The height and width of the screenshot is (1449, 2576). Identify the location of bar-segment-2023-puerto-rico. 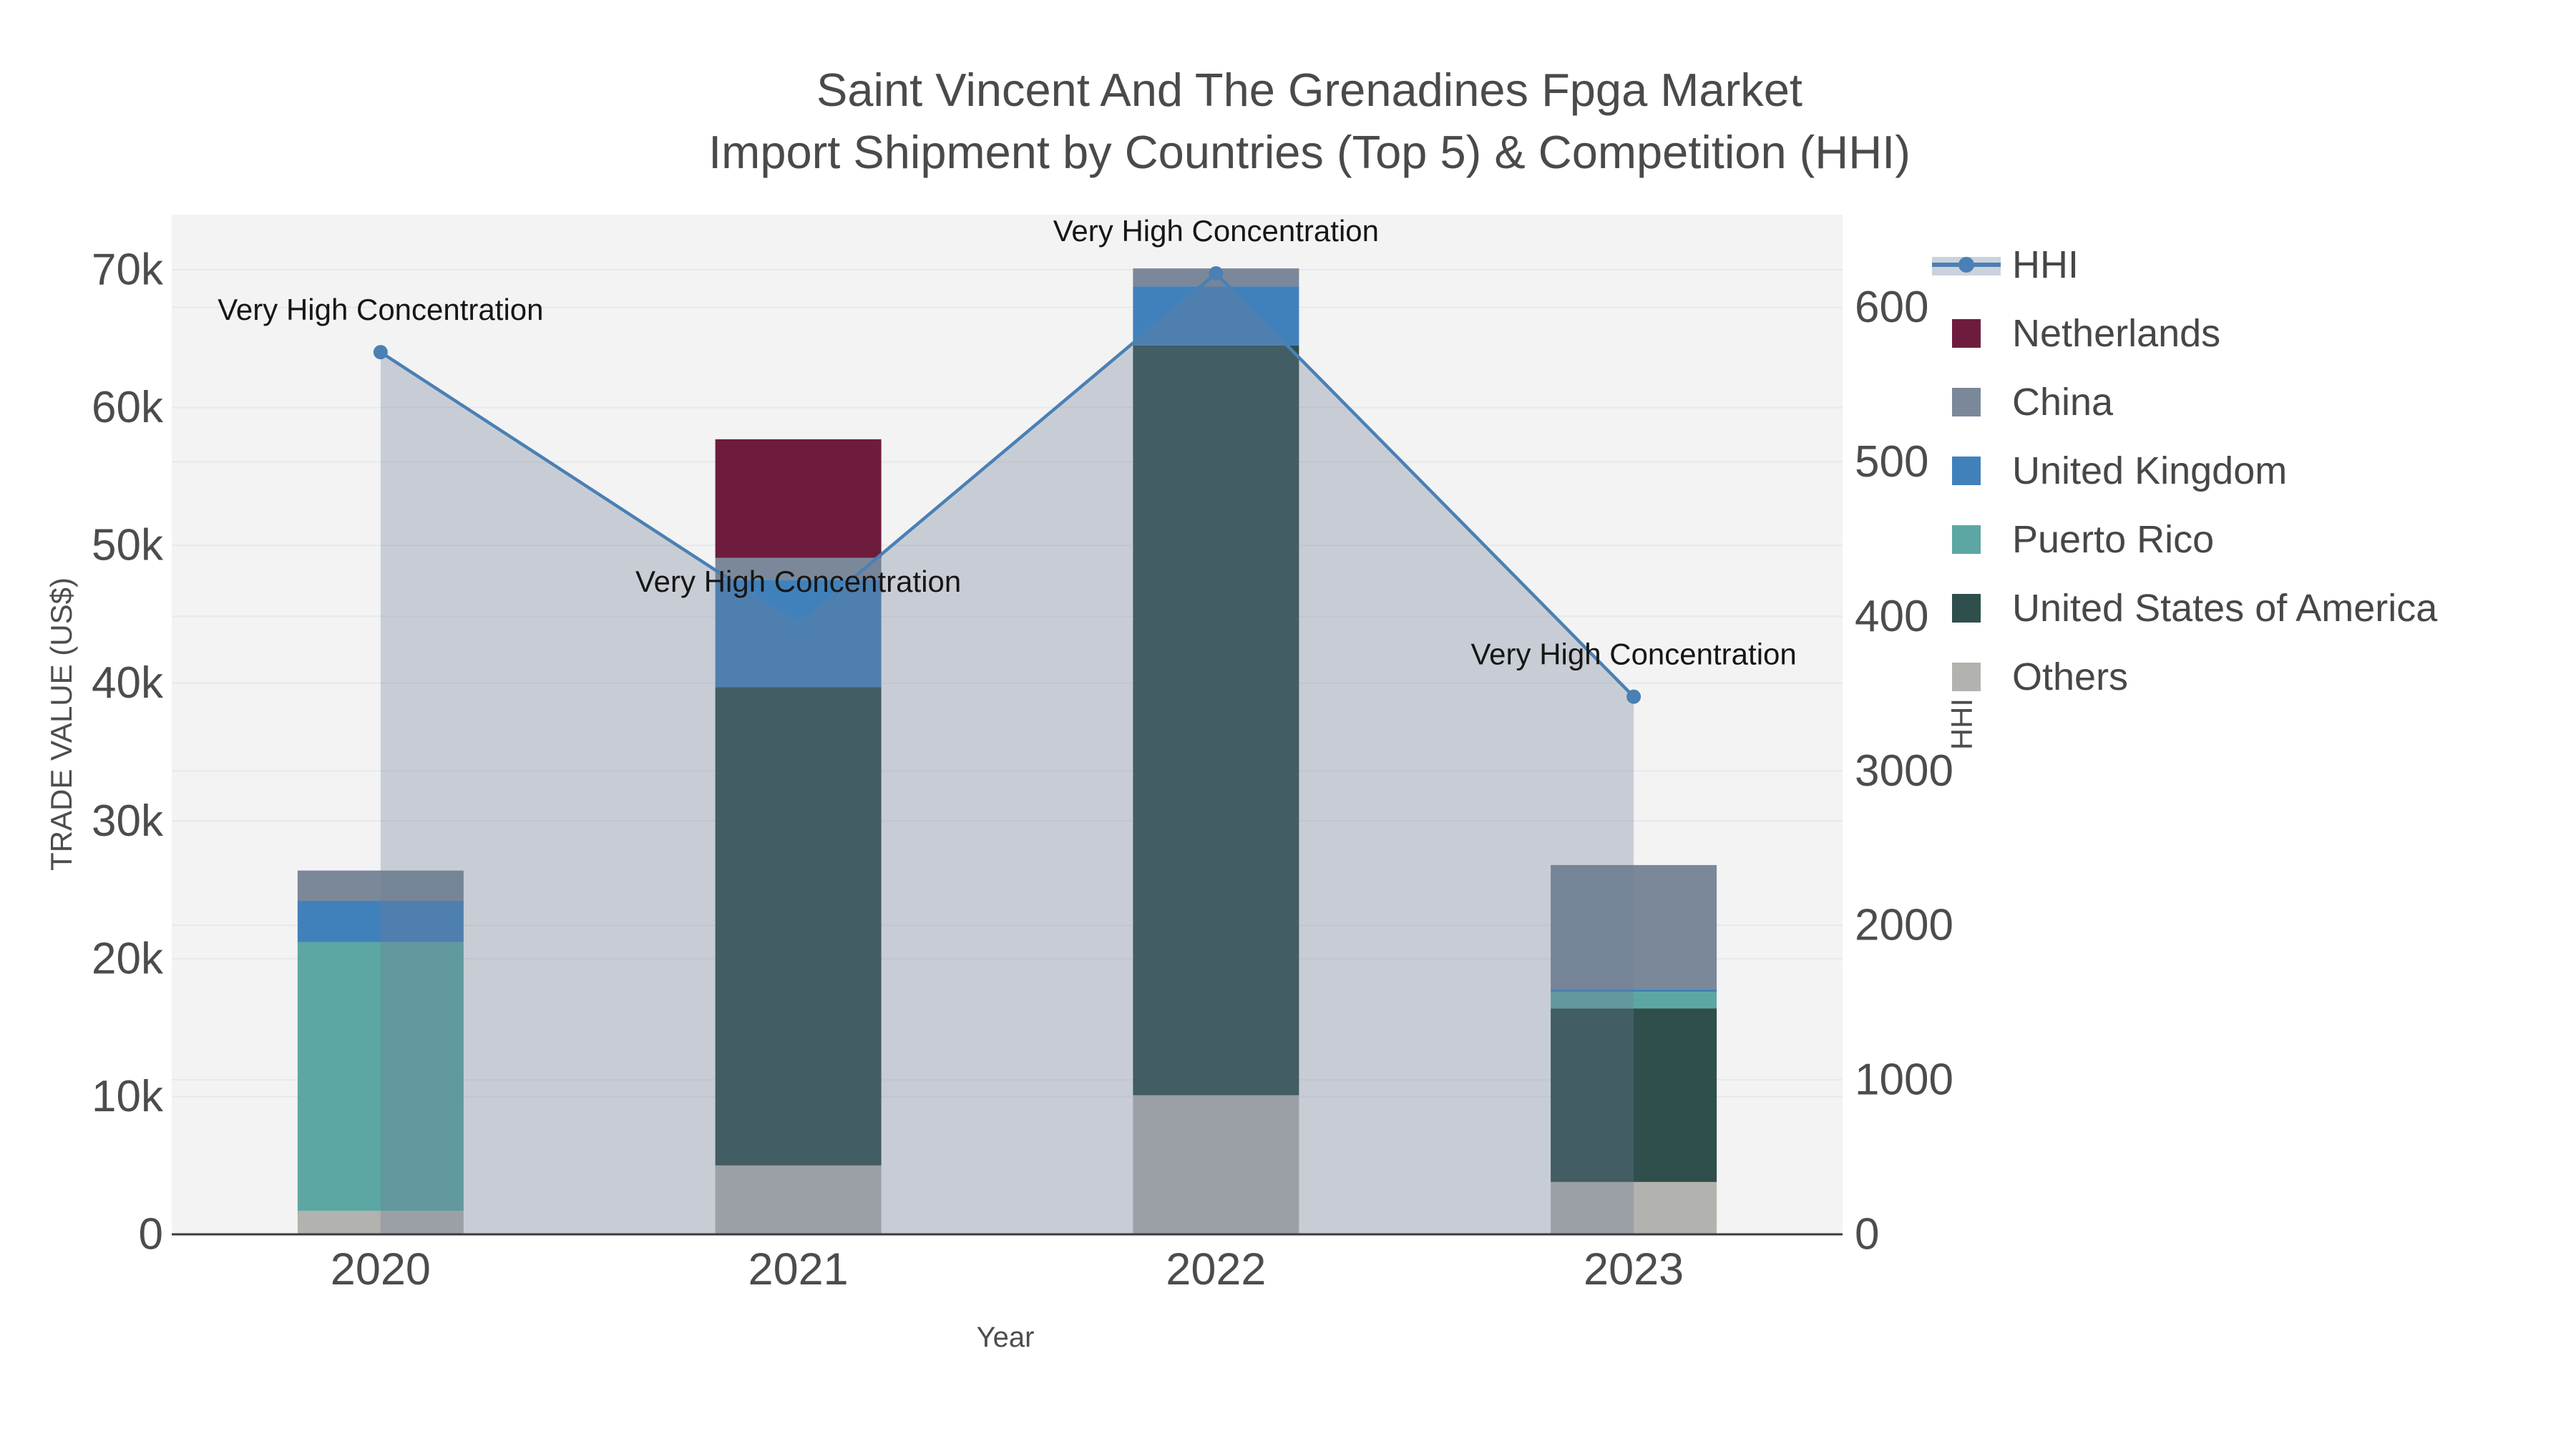
(1634, 1000).